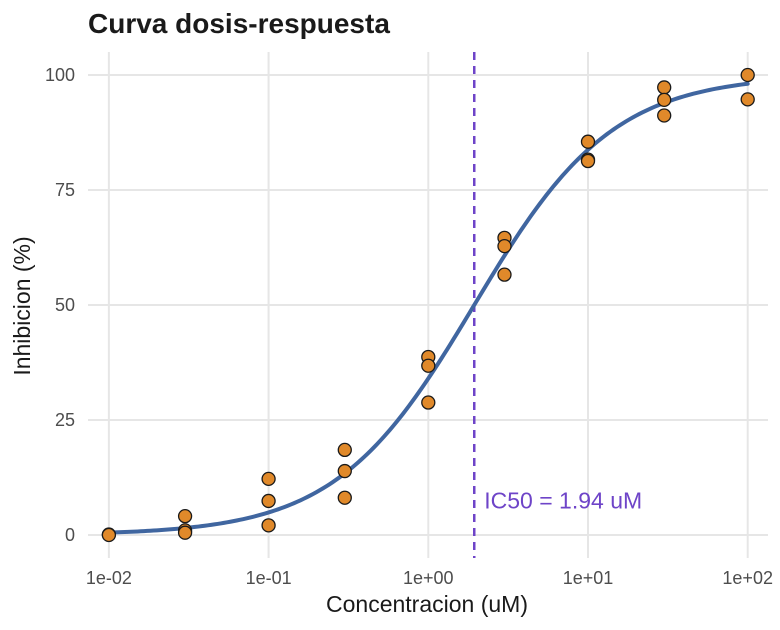 The width and height of the screenshot is (780, 630). I want to click on y-axis-label: Inhibicion (%), so click(22, 305).